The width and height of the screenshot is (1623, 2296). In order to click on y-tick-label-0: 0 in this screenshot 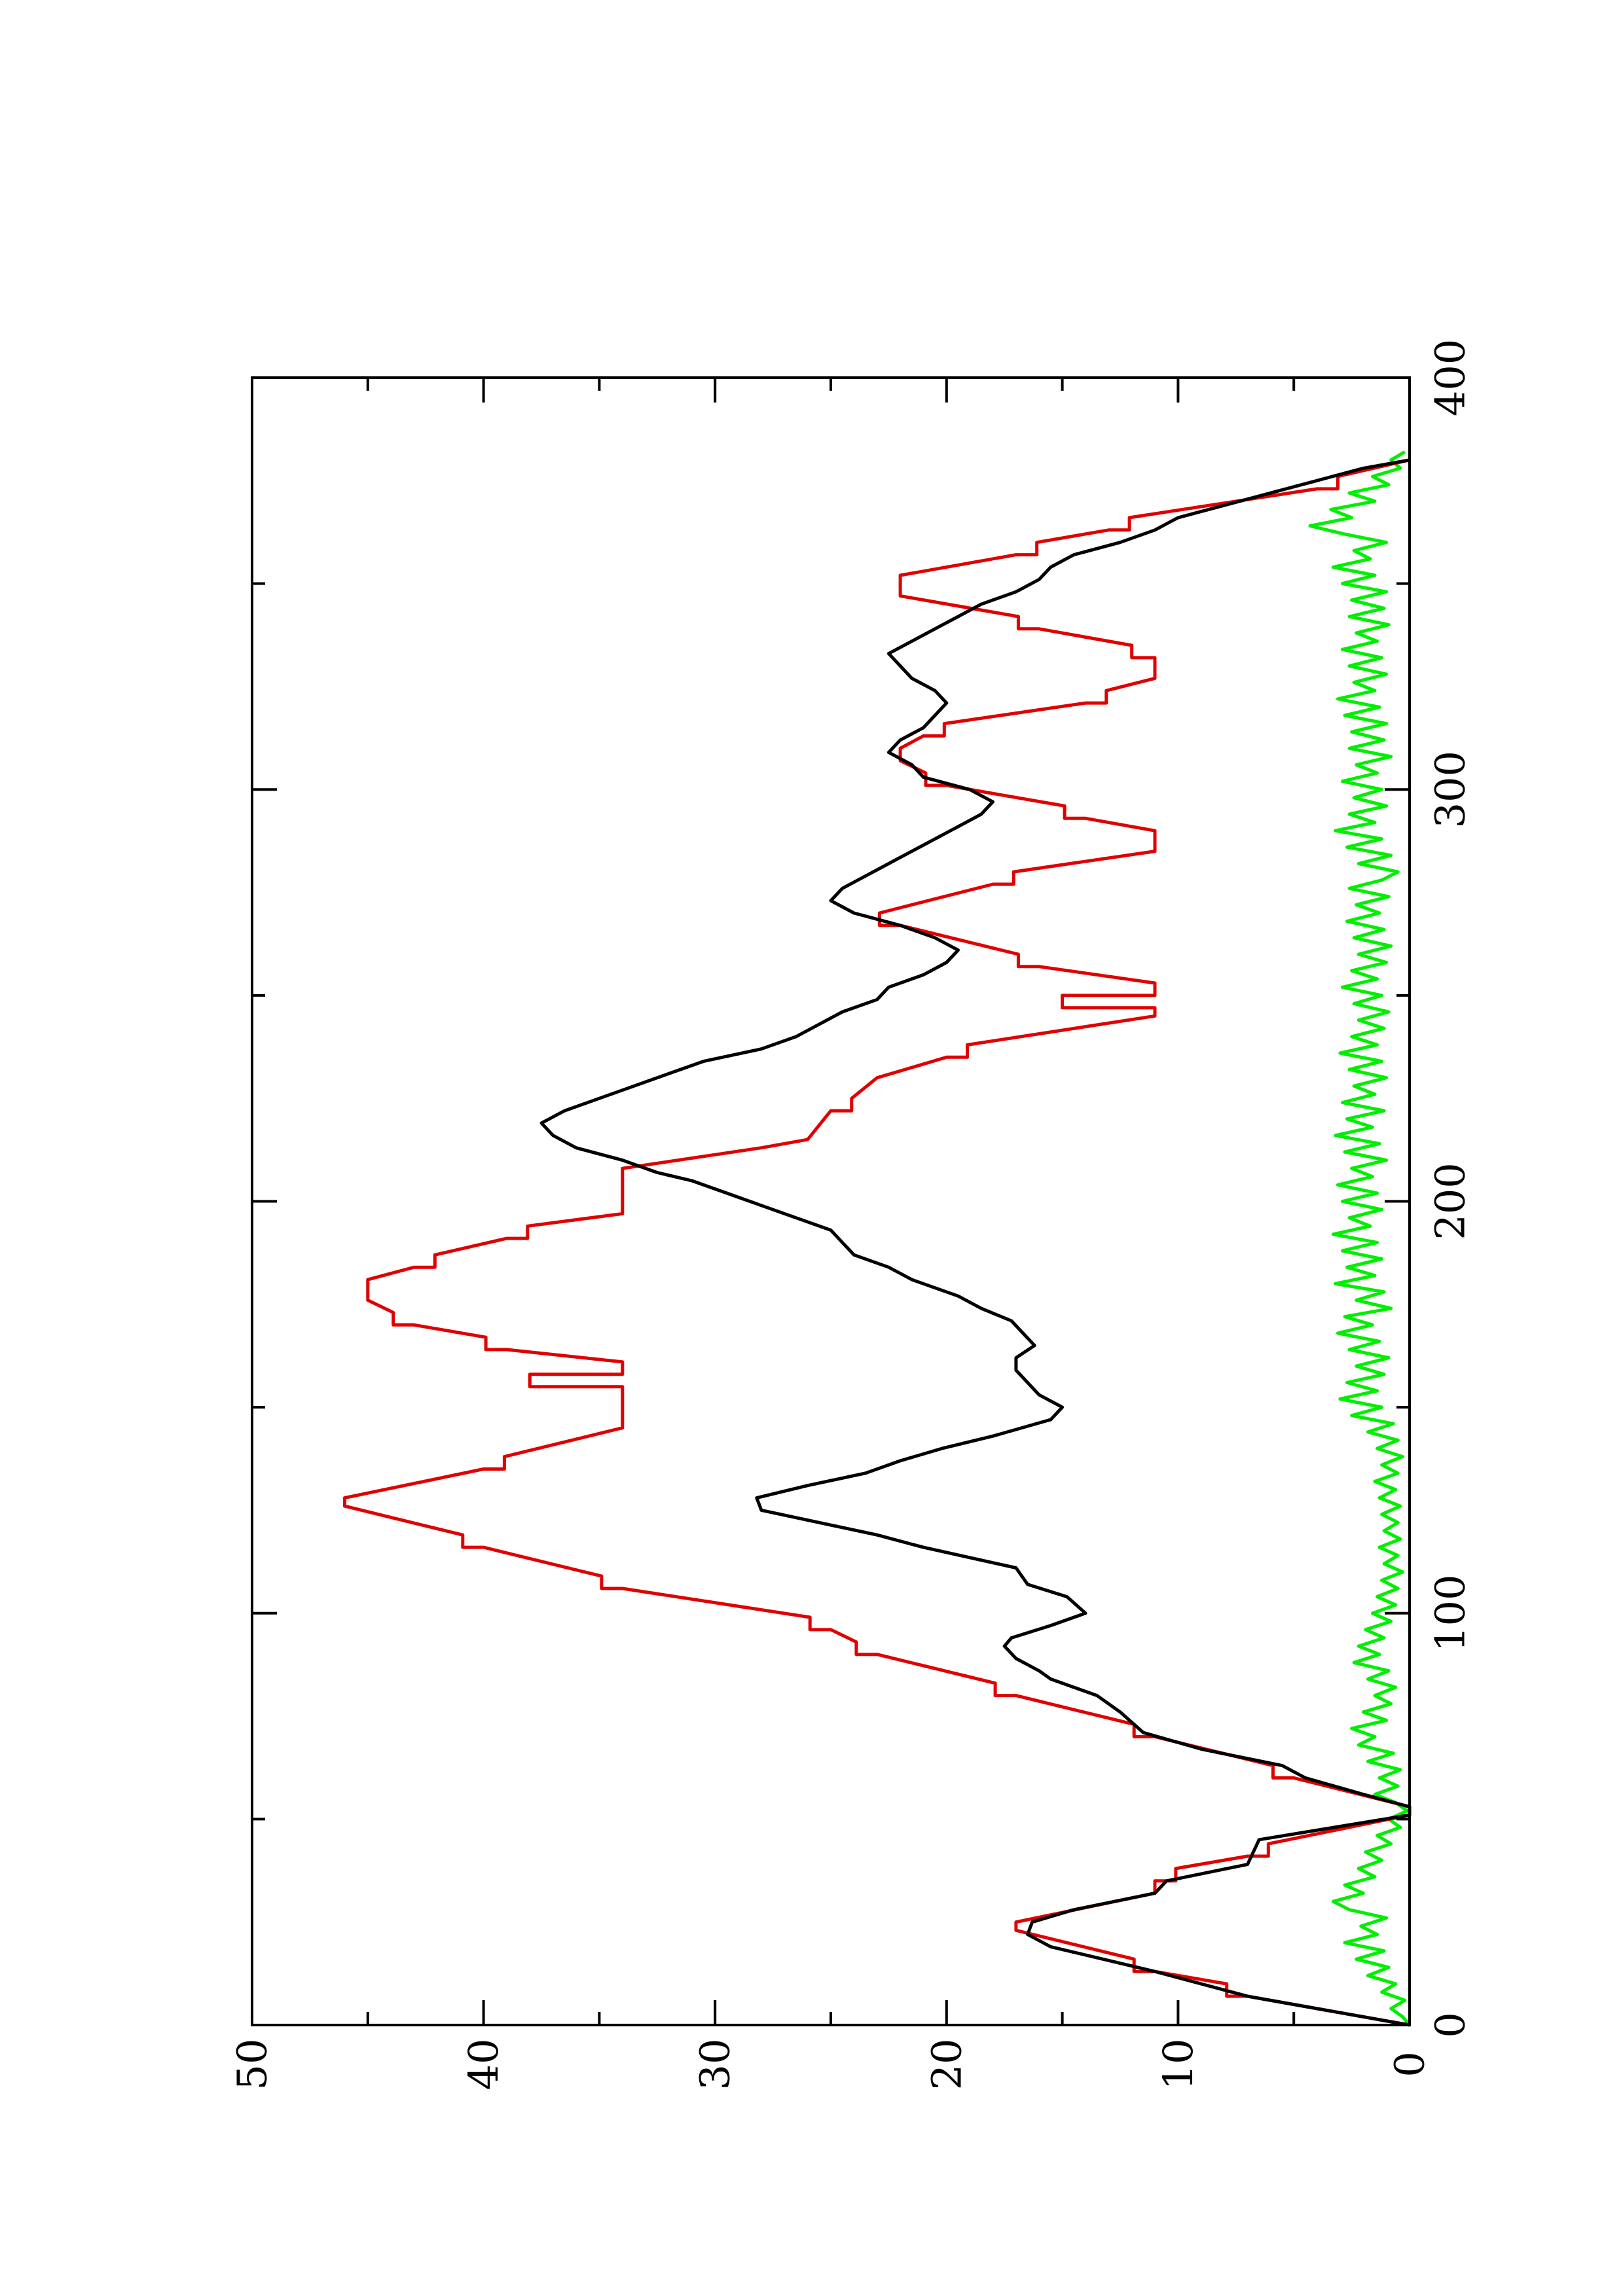, I will do `click(1410, 2064)`.